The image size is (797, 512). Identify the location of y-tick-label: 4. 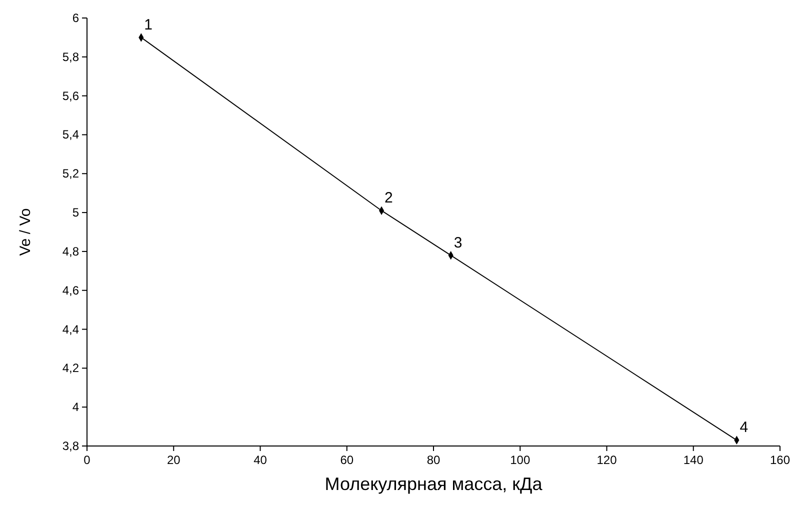
(76, 407).